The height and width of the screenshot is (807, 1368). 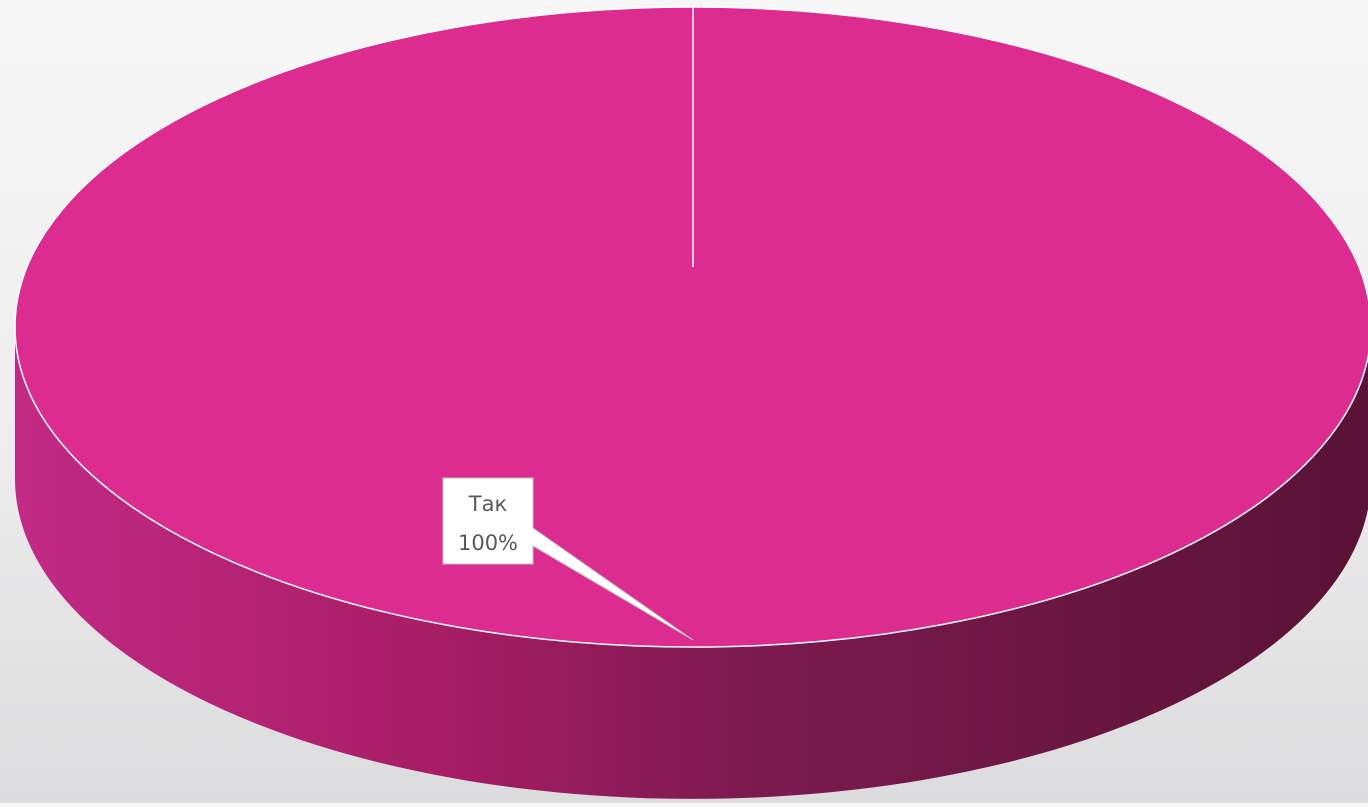 What do you see at coordinates (487, 504) in the screenshot?
I see `data-label-category: Так` at bounding box center [487, 504].